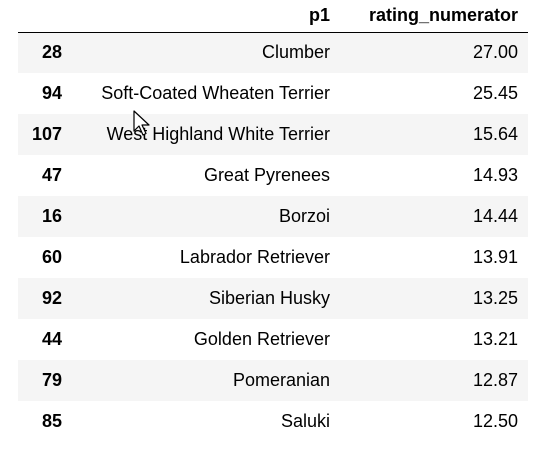 The image size is (546, 460). I want to click on row-index: 44, so click(51, 339).